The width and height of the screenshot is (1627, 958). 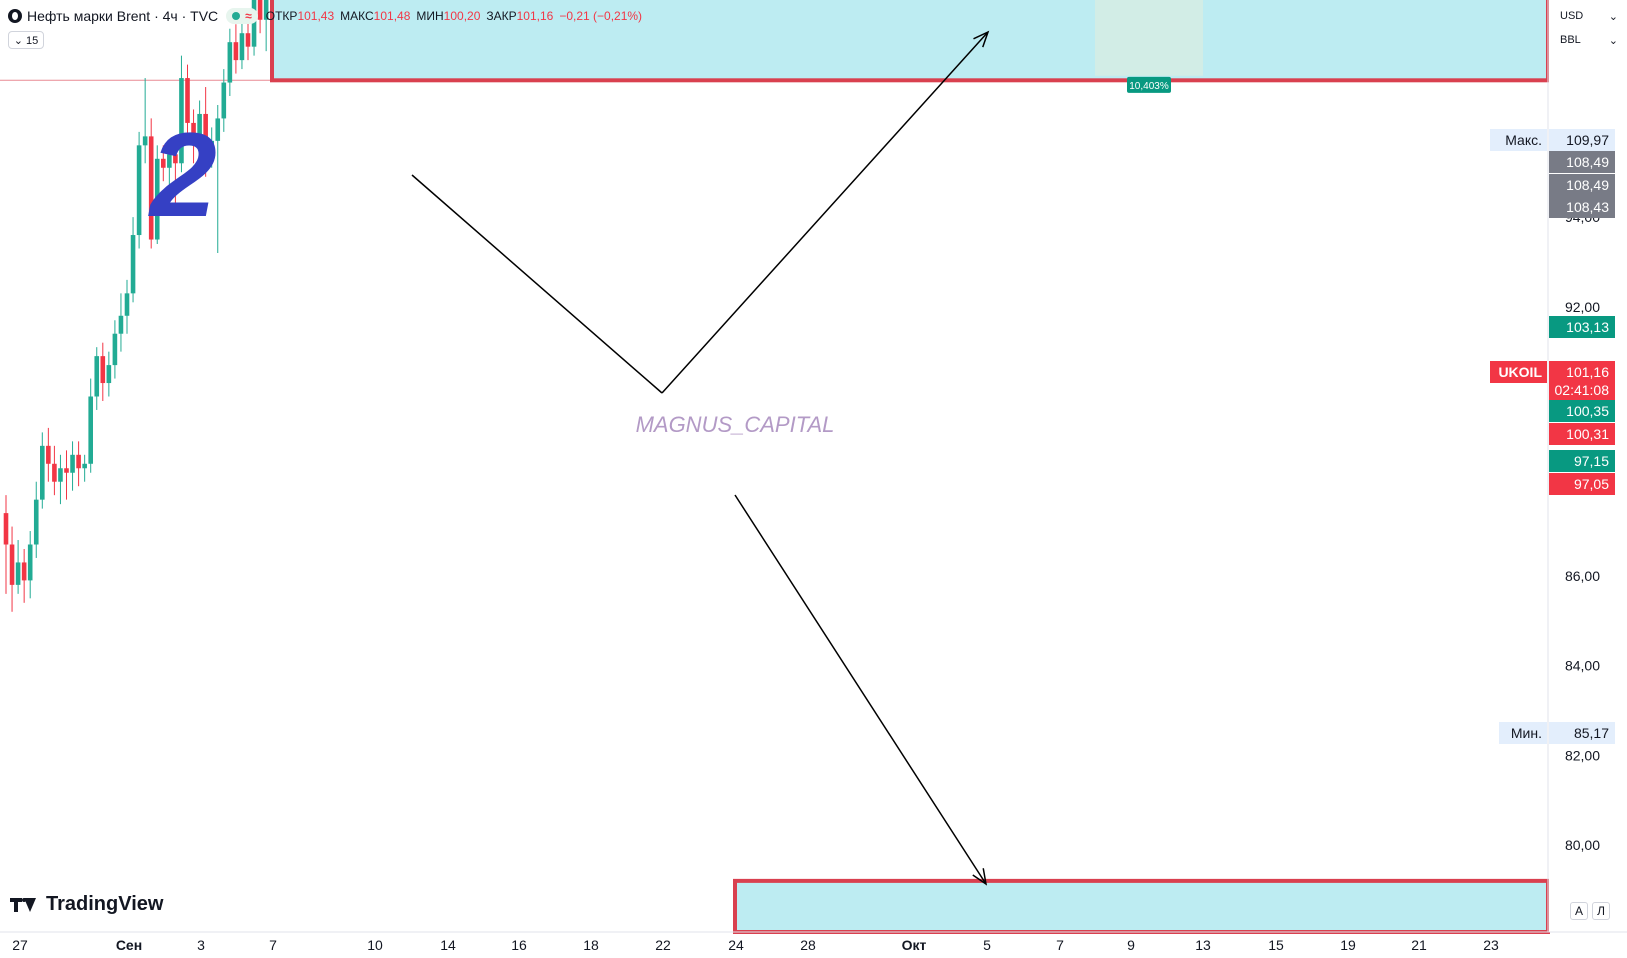 What do you see at coordinates (375, 945) in the screenshot?
I see `time-tick: 10` at bounding box center [375, 945].